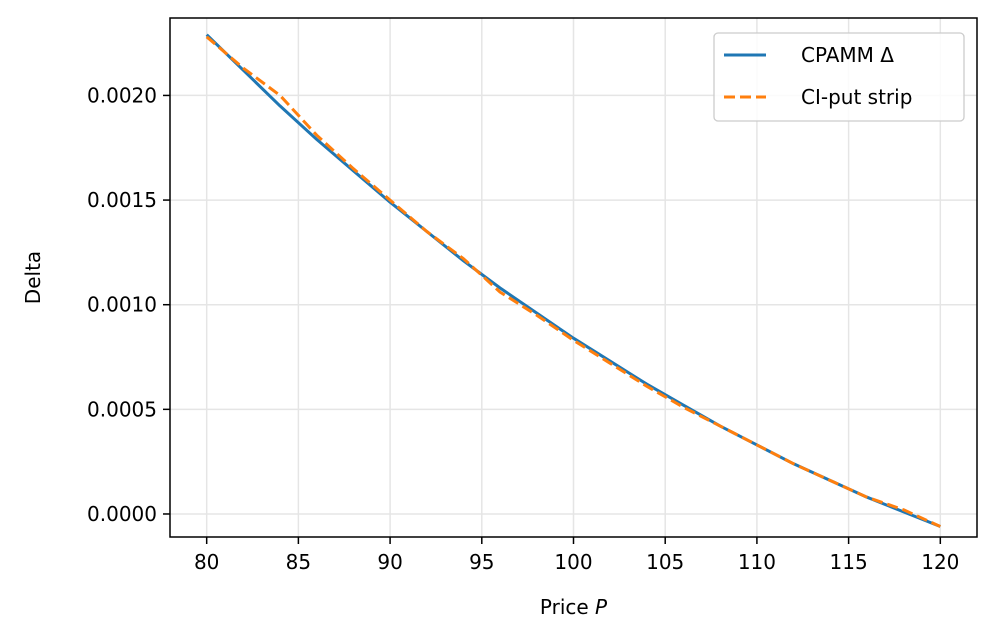 This screenshot has width=997, height=641. I want to click on legend-box, so click(839, 77).